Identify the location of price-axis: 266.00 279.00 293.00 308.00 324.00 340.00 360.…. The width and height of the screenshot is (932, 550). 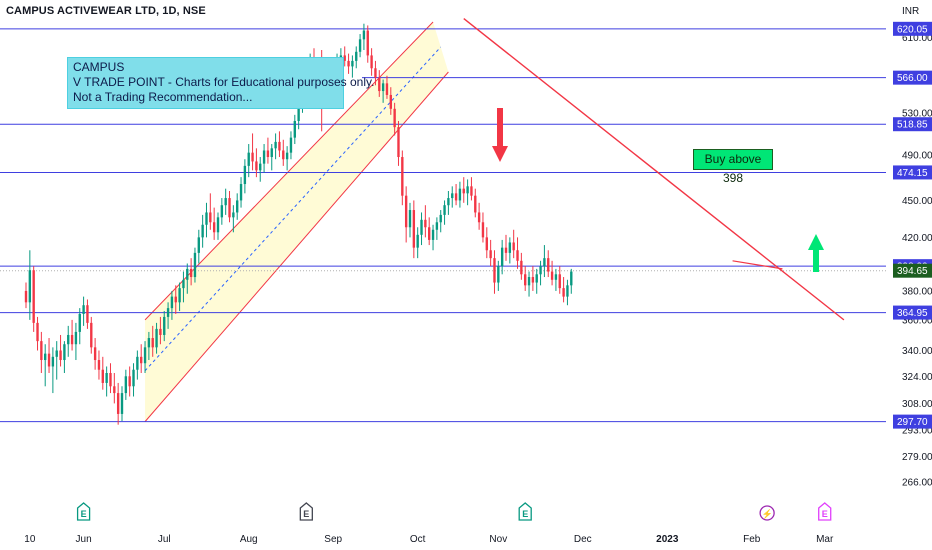
(912, 247).